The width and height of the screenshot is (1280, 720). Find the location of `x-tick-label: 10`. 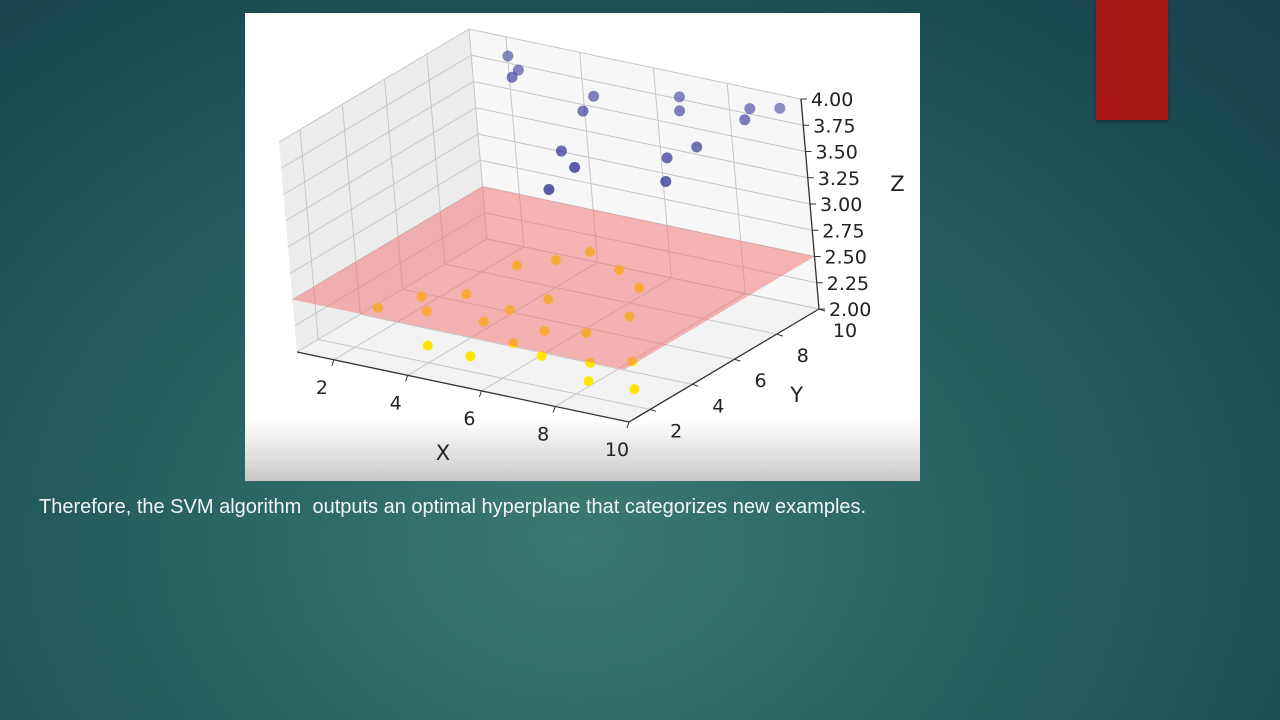

x-tick-label: 10 is located at coordinates (617, 450).